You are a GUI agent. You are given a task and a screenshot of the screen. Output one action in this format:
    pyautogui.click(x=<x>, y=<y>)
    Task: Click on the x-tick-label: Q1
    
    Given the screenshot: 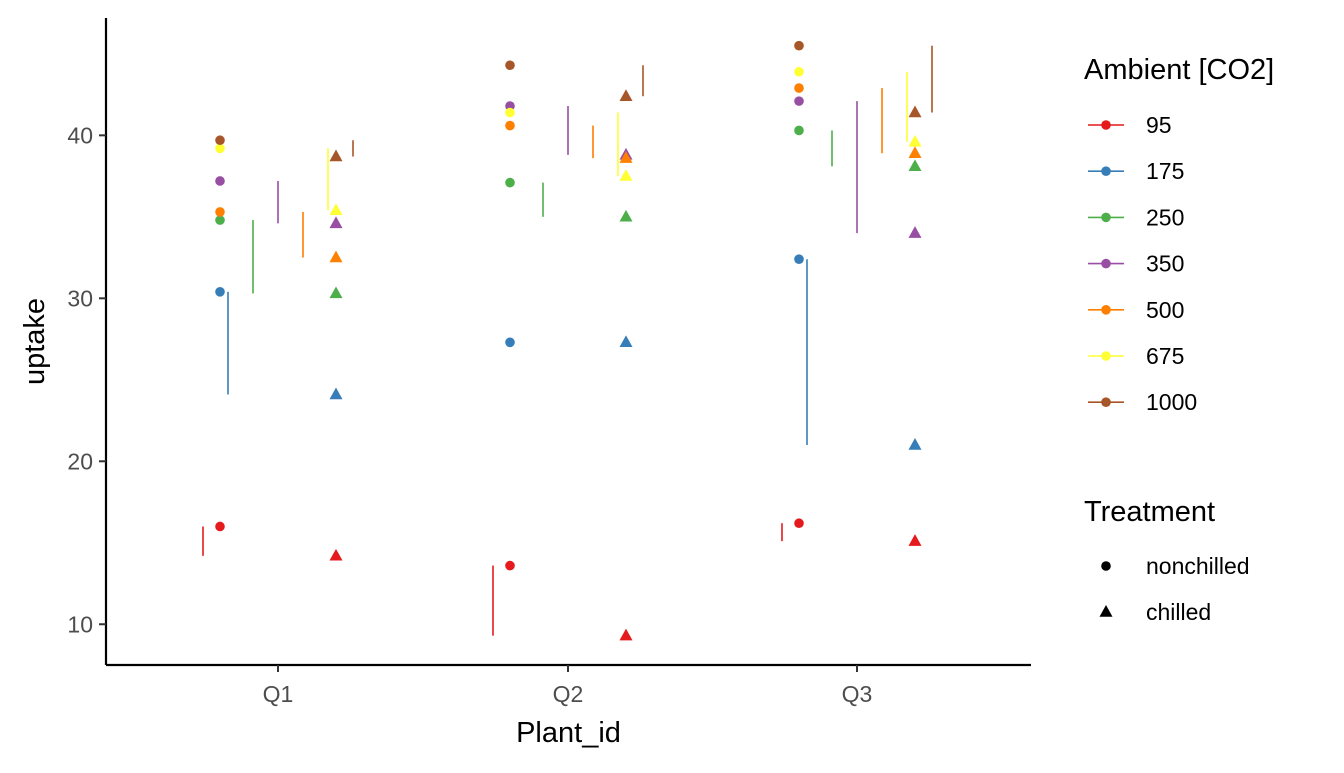 What is the action you would take?
    pyautogui.click(x=278, y=694)
    